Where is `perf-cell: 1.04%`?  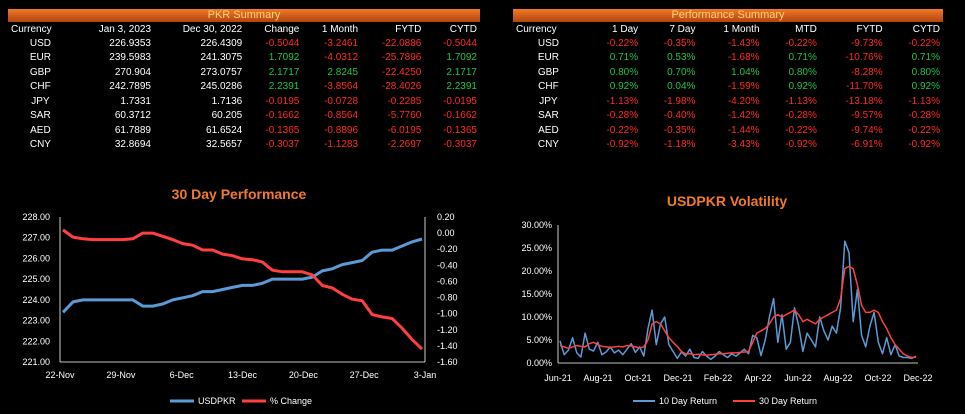 perf-cell: 1.04% is located at coordinates (745, 72).